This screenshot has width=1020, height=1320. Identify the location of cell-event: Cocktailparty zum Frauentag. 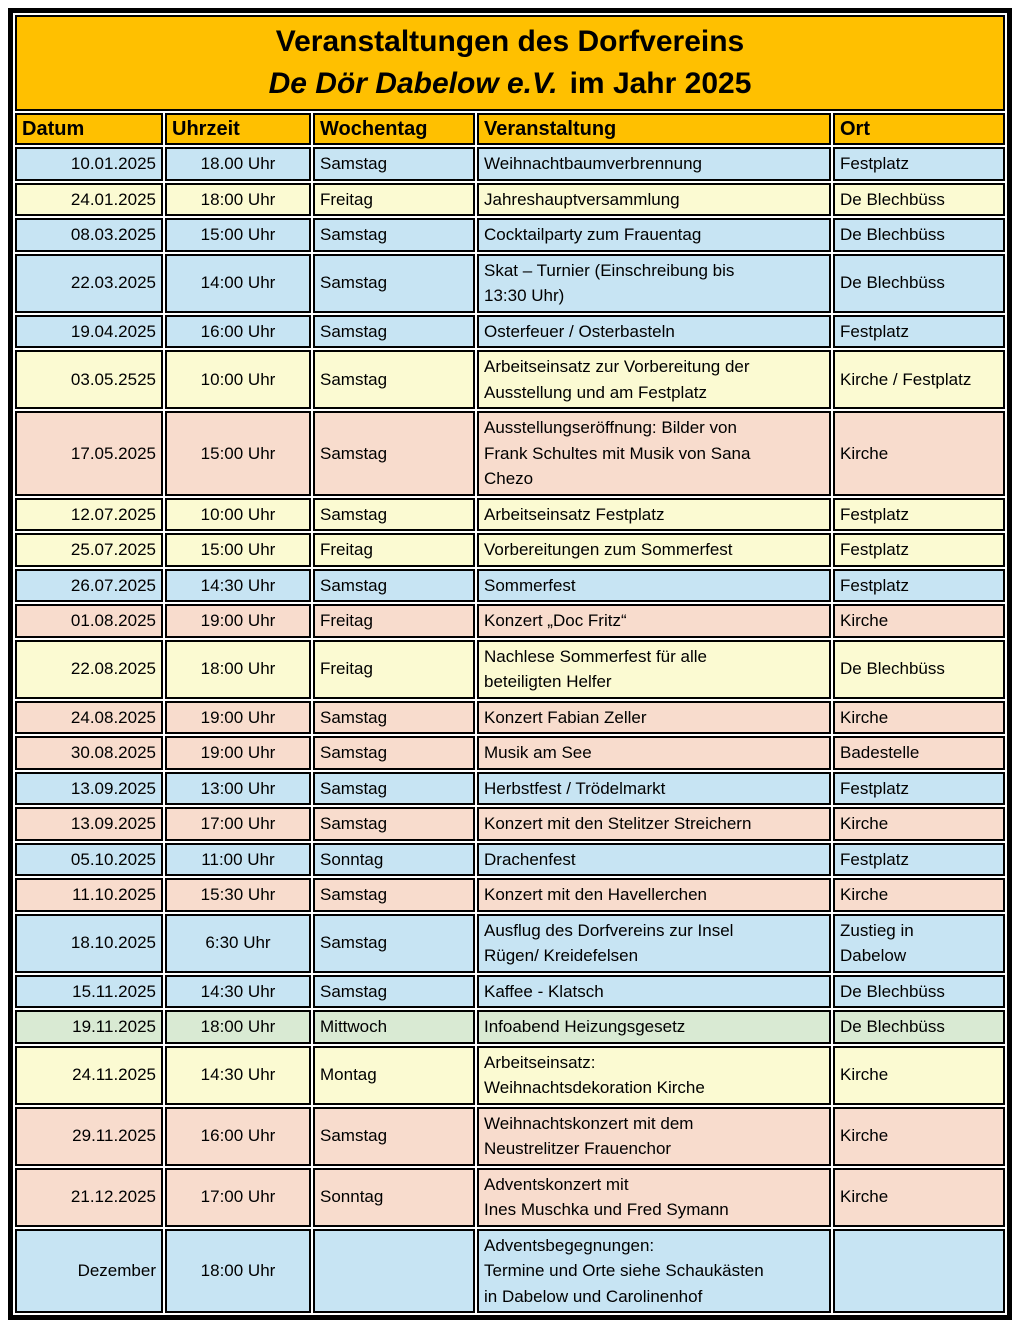
(654, 235).